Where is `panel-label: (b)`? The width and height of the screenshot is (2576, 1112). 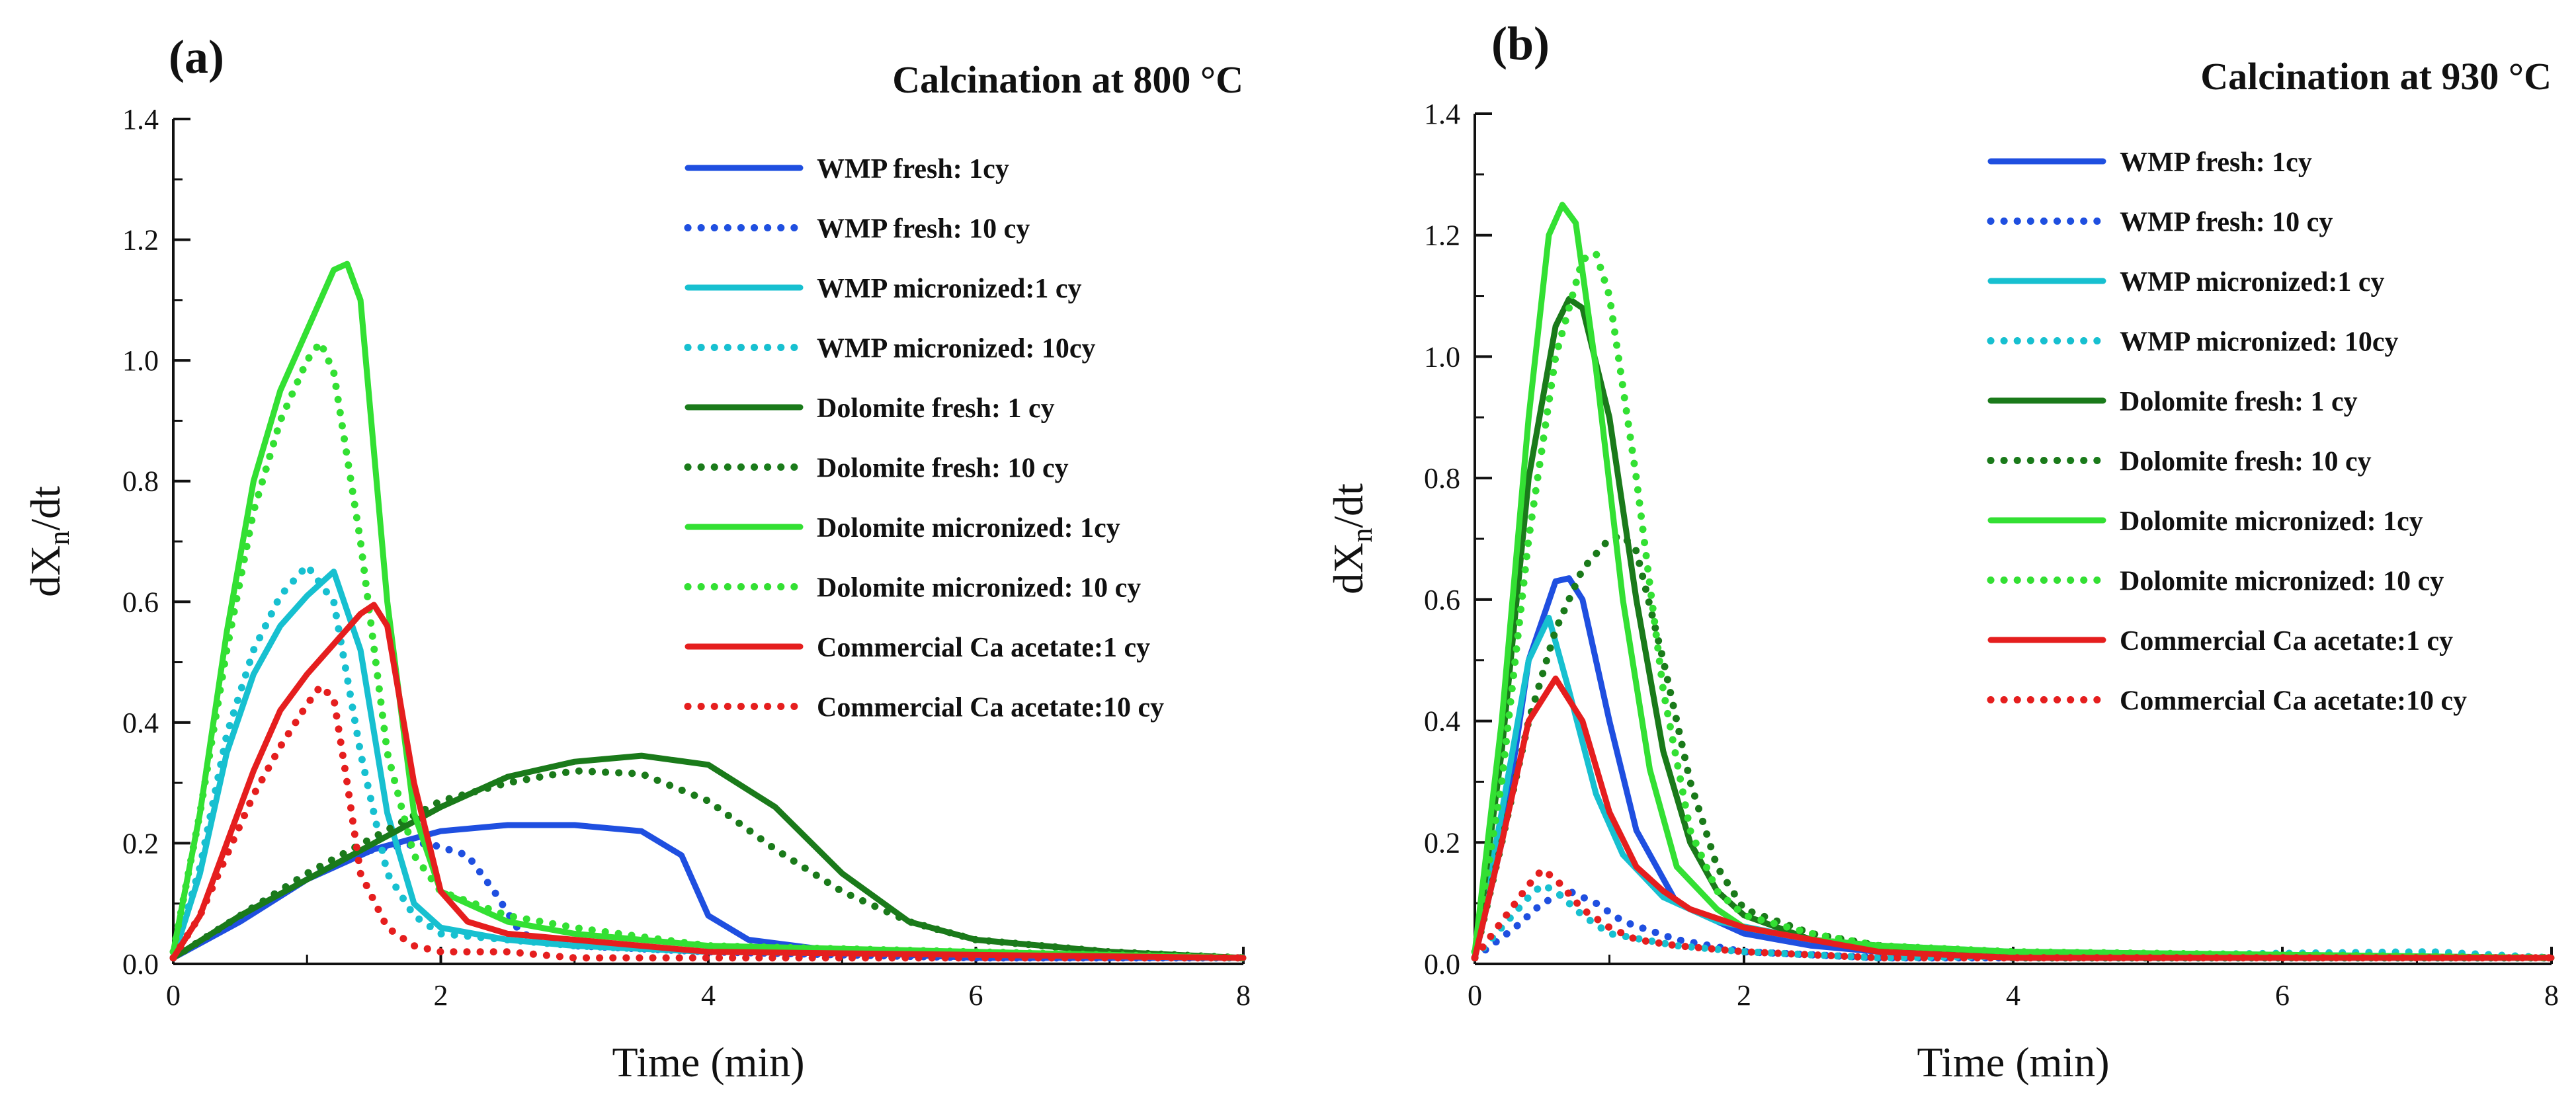
panel-label: (b) is located at coordinates (1520, 43).